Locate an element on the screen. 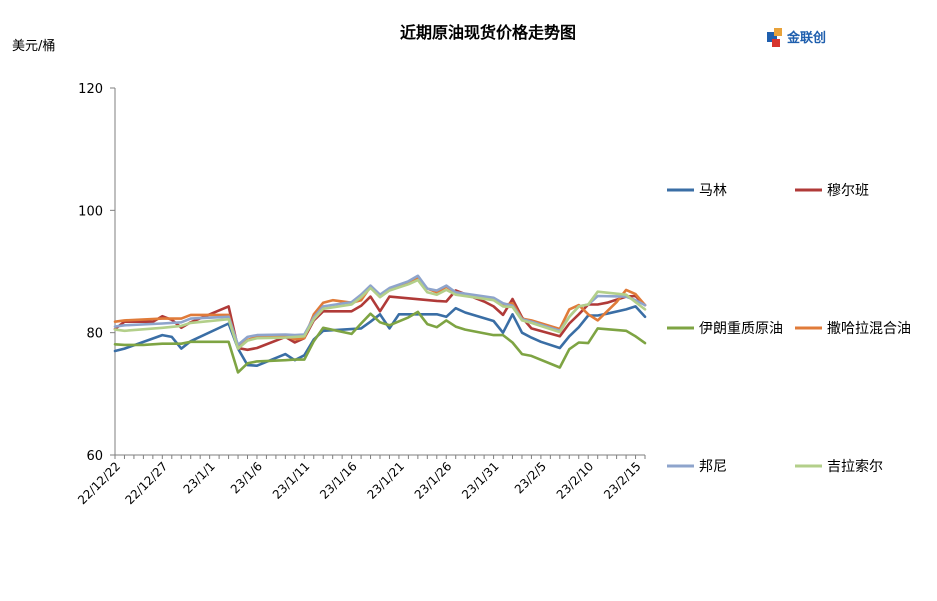  chart-title: 近期原油现货价格走势图 is located at coordinates (488, 32).